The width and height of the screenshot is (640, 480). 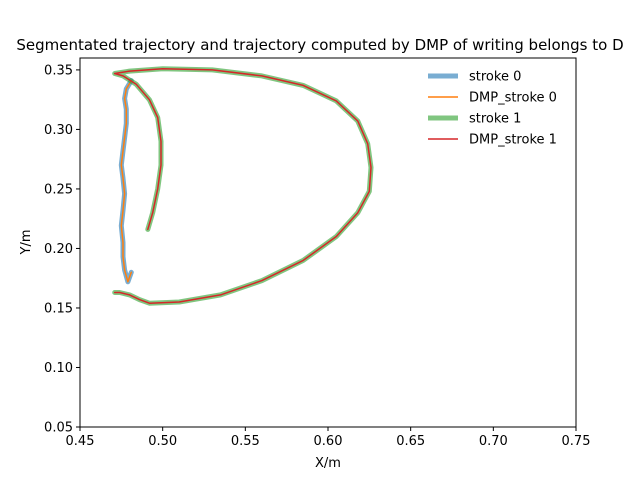 What do you see at coordinates (80, 441) in the screenshot?
I see `x-tick-label: 0.45` at bounding box center [80, 441].